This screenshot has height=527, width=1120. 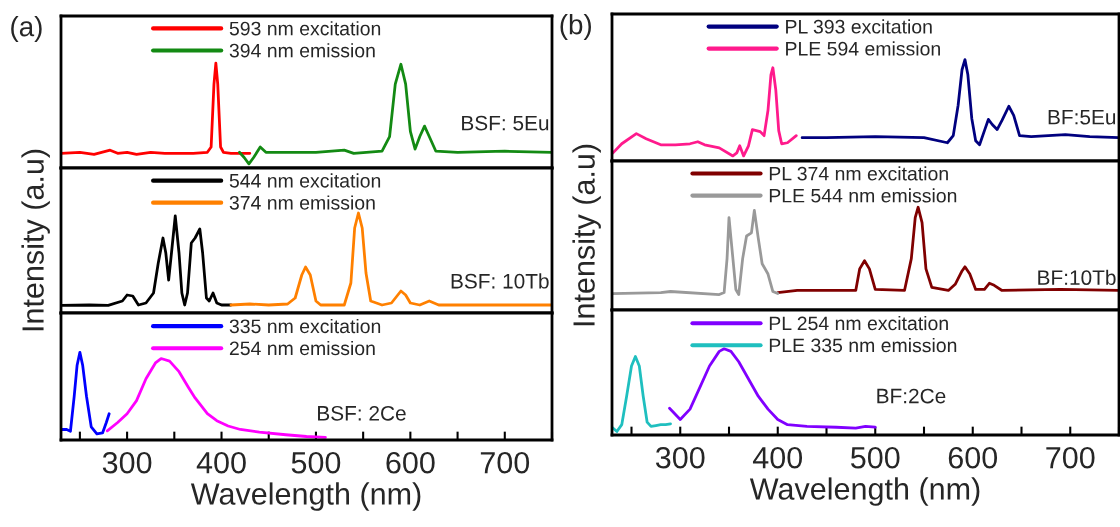 I want to click on legend-label: 544 nm excitation, so click(x=305, y=180).